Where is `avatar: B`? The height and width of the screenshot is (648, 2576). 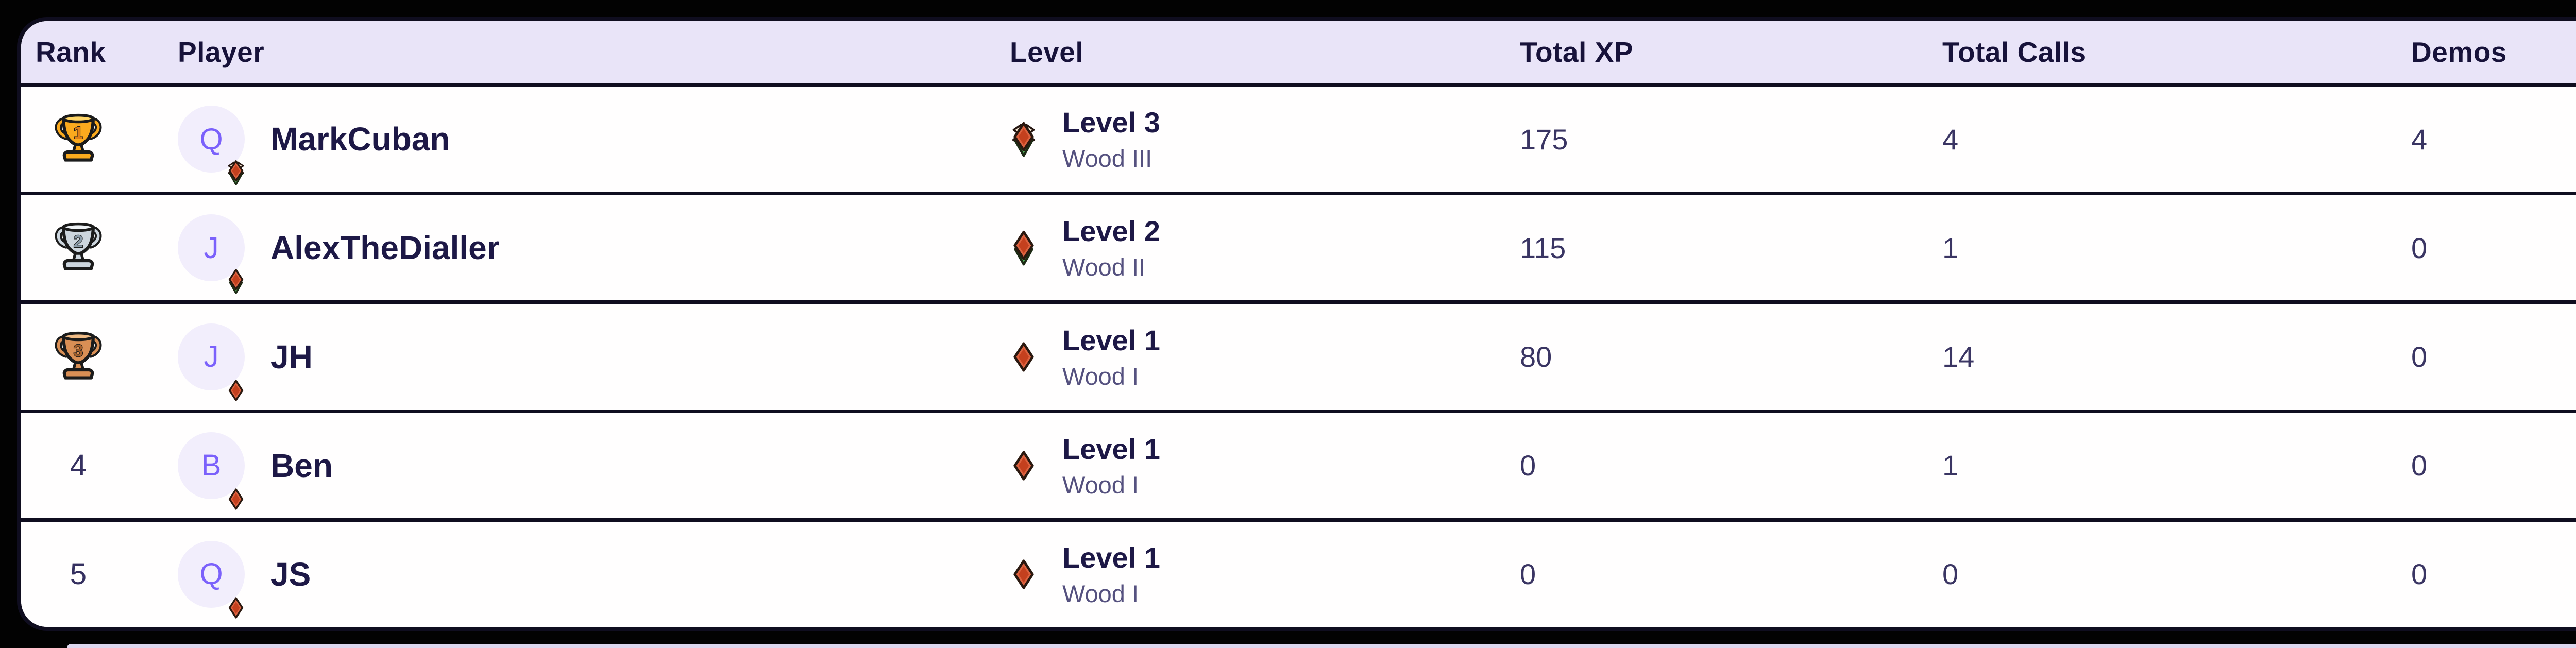
avatar: B is located at coordinates (212, 471).